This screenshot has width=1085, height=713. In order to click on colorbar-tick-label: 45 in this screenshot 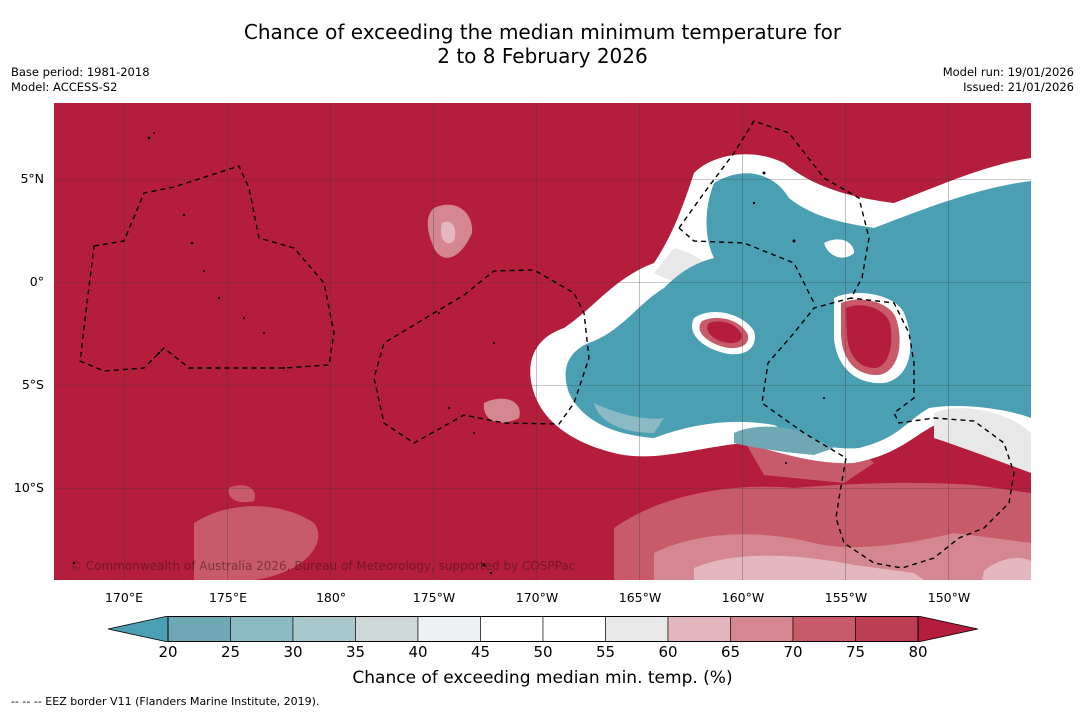, I will do `click(480, 652)`.